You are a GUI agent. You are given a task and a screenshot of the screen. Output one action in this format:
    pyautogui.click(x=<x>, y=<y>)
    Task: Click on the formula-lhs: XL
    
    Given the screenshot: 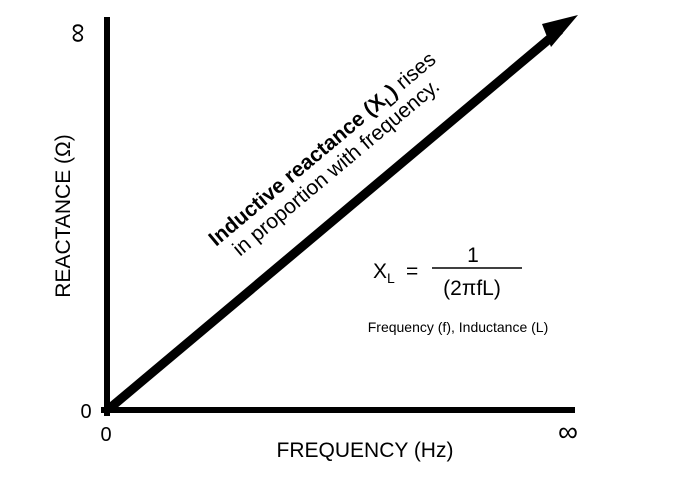 What is the action you would take?
    pyautogui.click(x=384, y=273)
    